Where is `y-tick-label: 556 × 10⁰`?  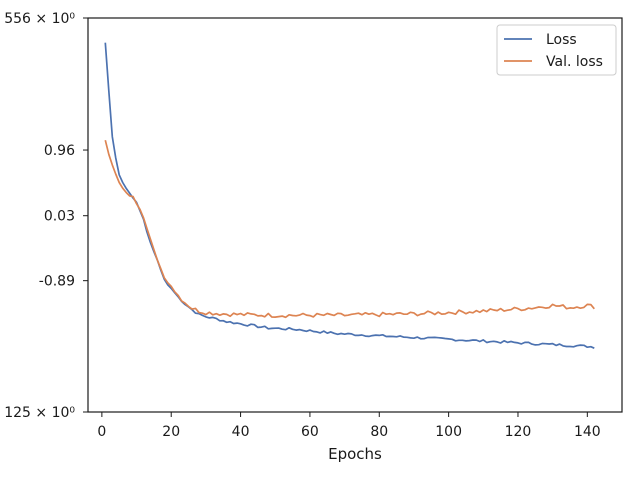 y-tick-label: 556 × 10⁰ is located at coordinates (39, 19).